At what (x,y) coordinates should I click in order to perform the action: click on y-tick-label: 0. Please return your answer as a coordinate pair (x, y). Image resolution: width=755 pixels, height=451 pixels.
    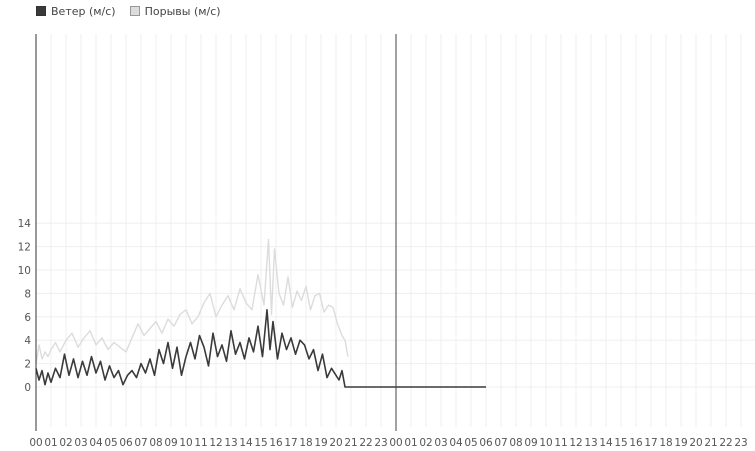
    Looking at the image, I should click on (27, 388).